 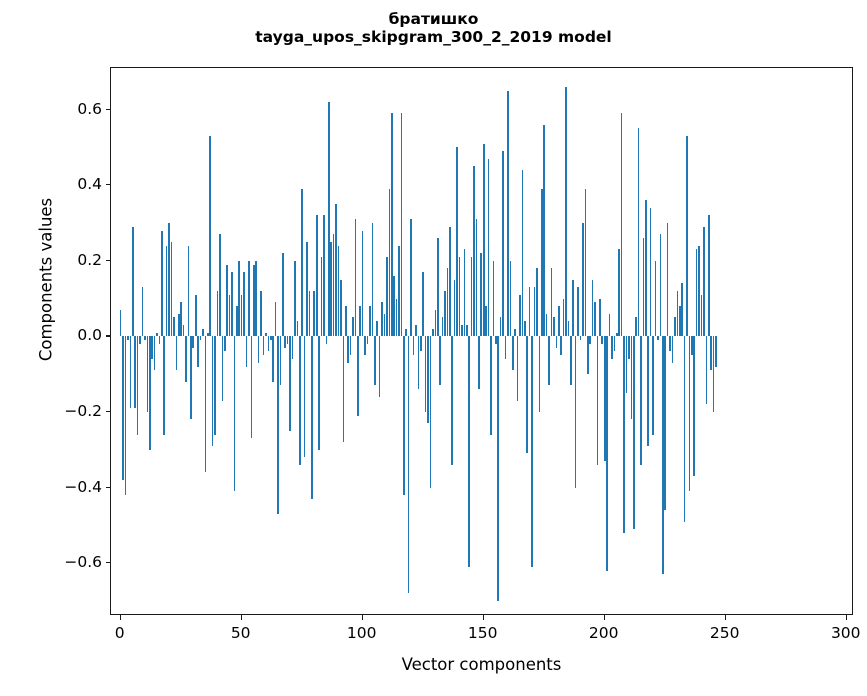 I want to click on x-tick-label: 150, so click(x=482, y=633).